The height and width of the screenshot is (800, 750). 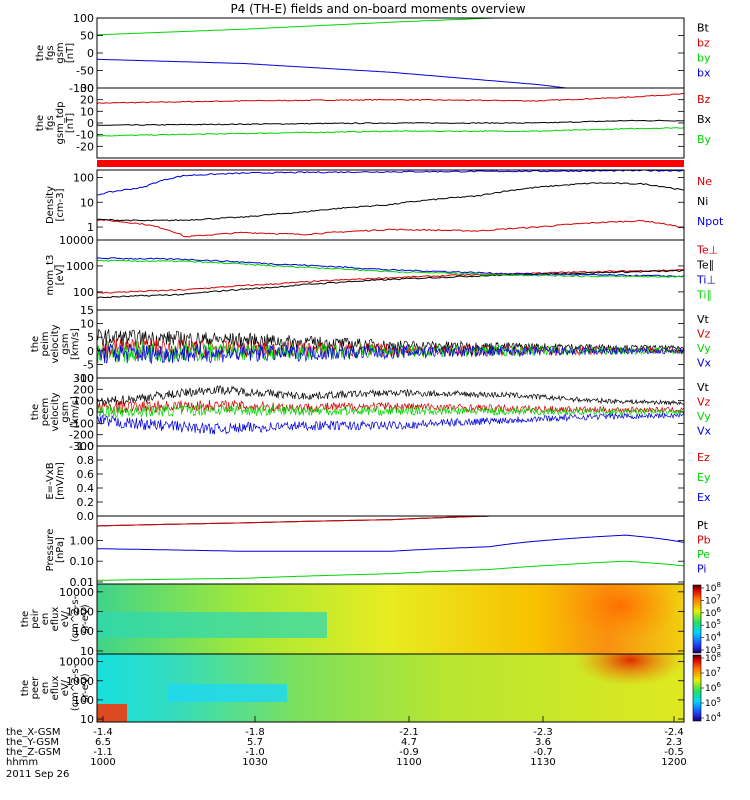 What do you see at coordinates (60, 481) in the screenshot?
I see `y-axis-label: [mV/m]` at bounding box center [60, 481].